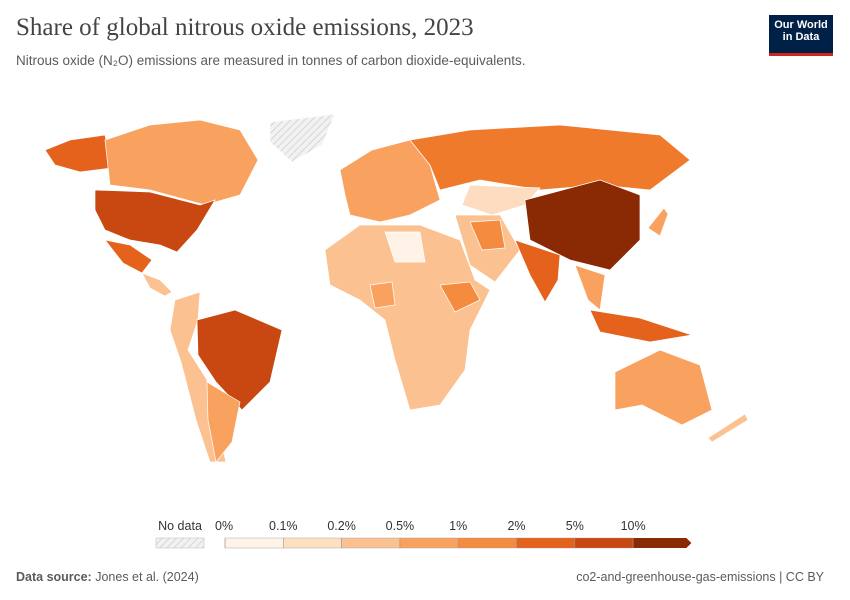  Describe the element at coordinates (180, 543) in the screenshot. I see `legend-no-data-swatch` at that location.